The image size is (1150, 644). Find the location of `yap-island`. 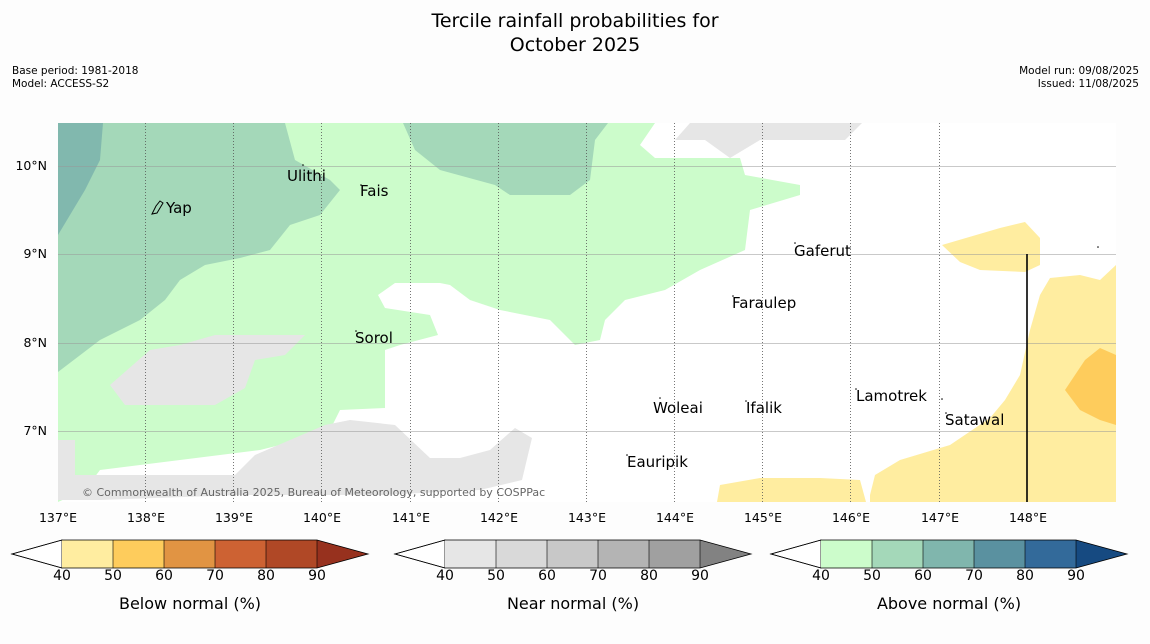

yap-island is located at coordinates (157, 207).